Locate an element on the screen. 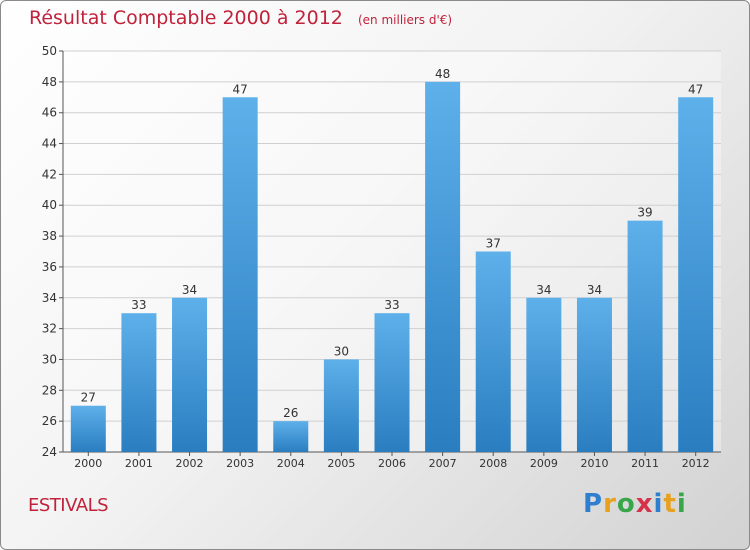 Image resolution: width=750 pixels, height=550 pixels. x-tick-label: 2007 is located at coordinates (443, 463).